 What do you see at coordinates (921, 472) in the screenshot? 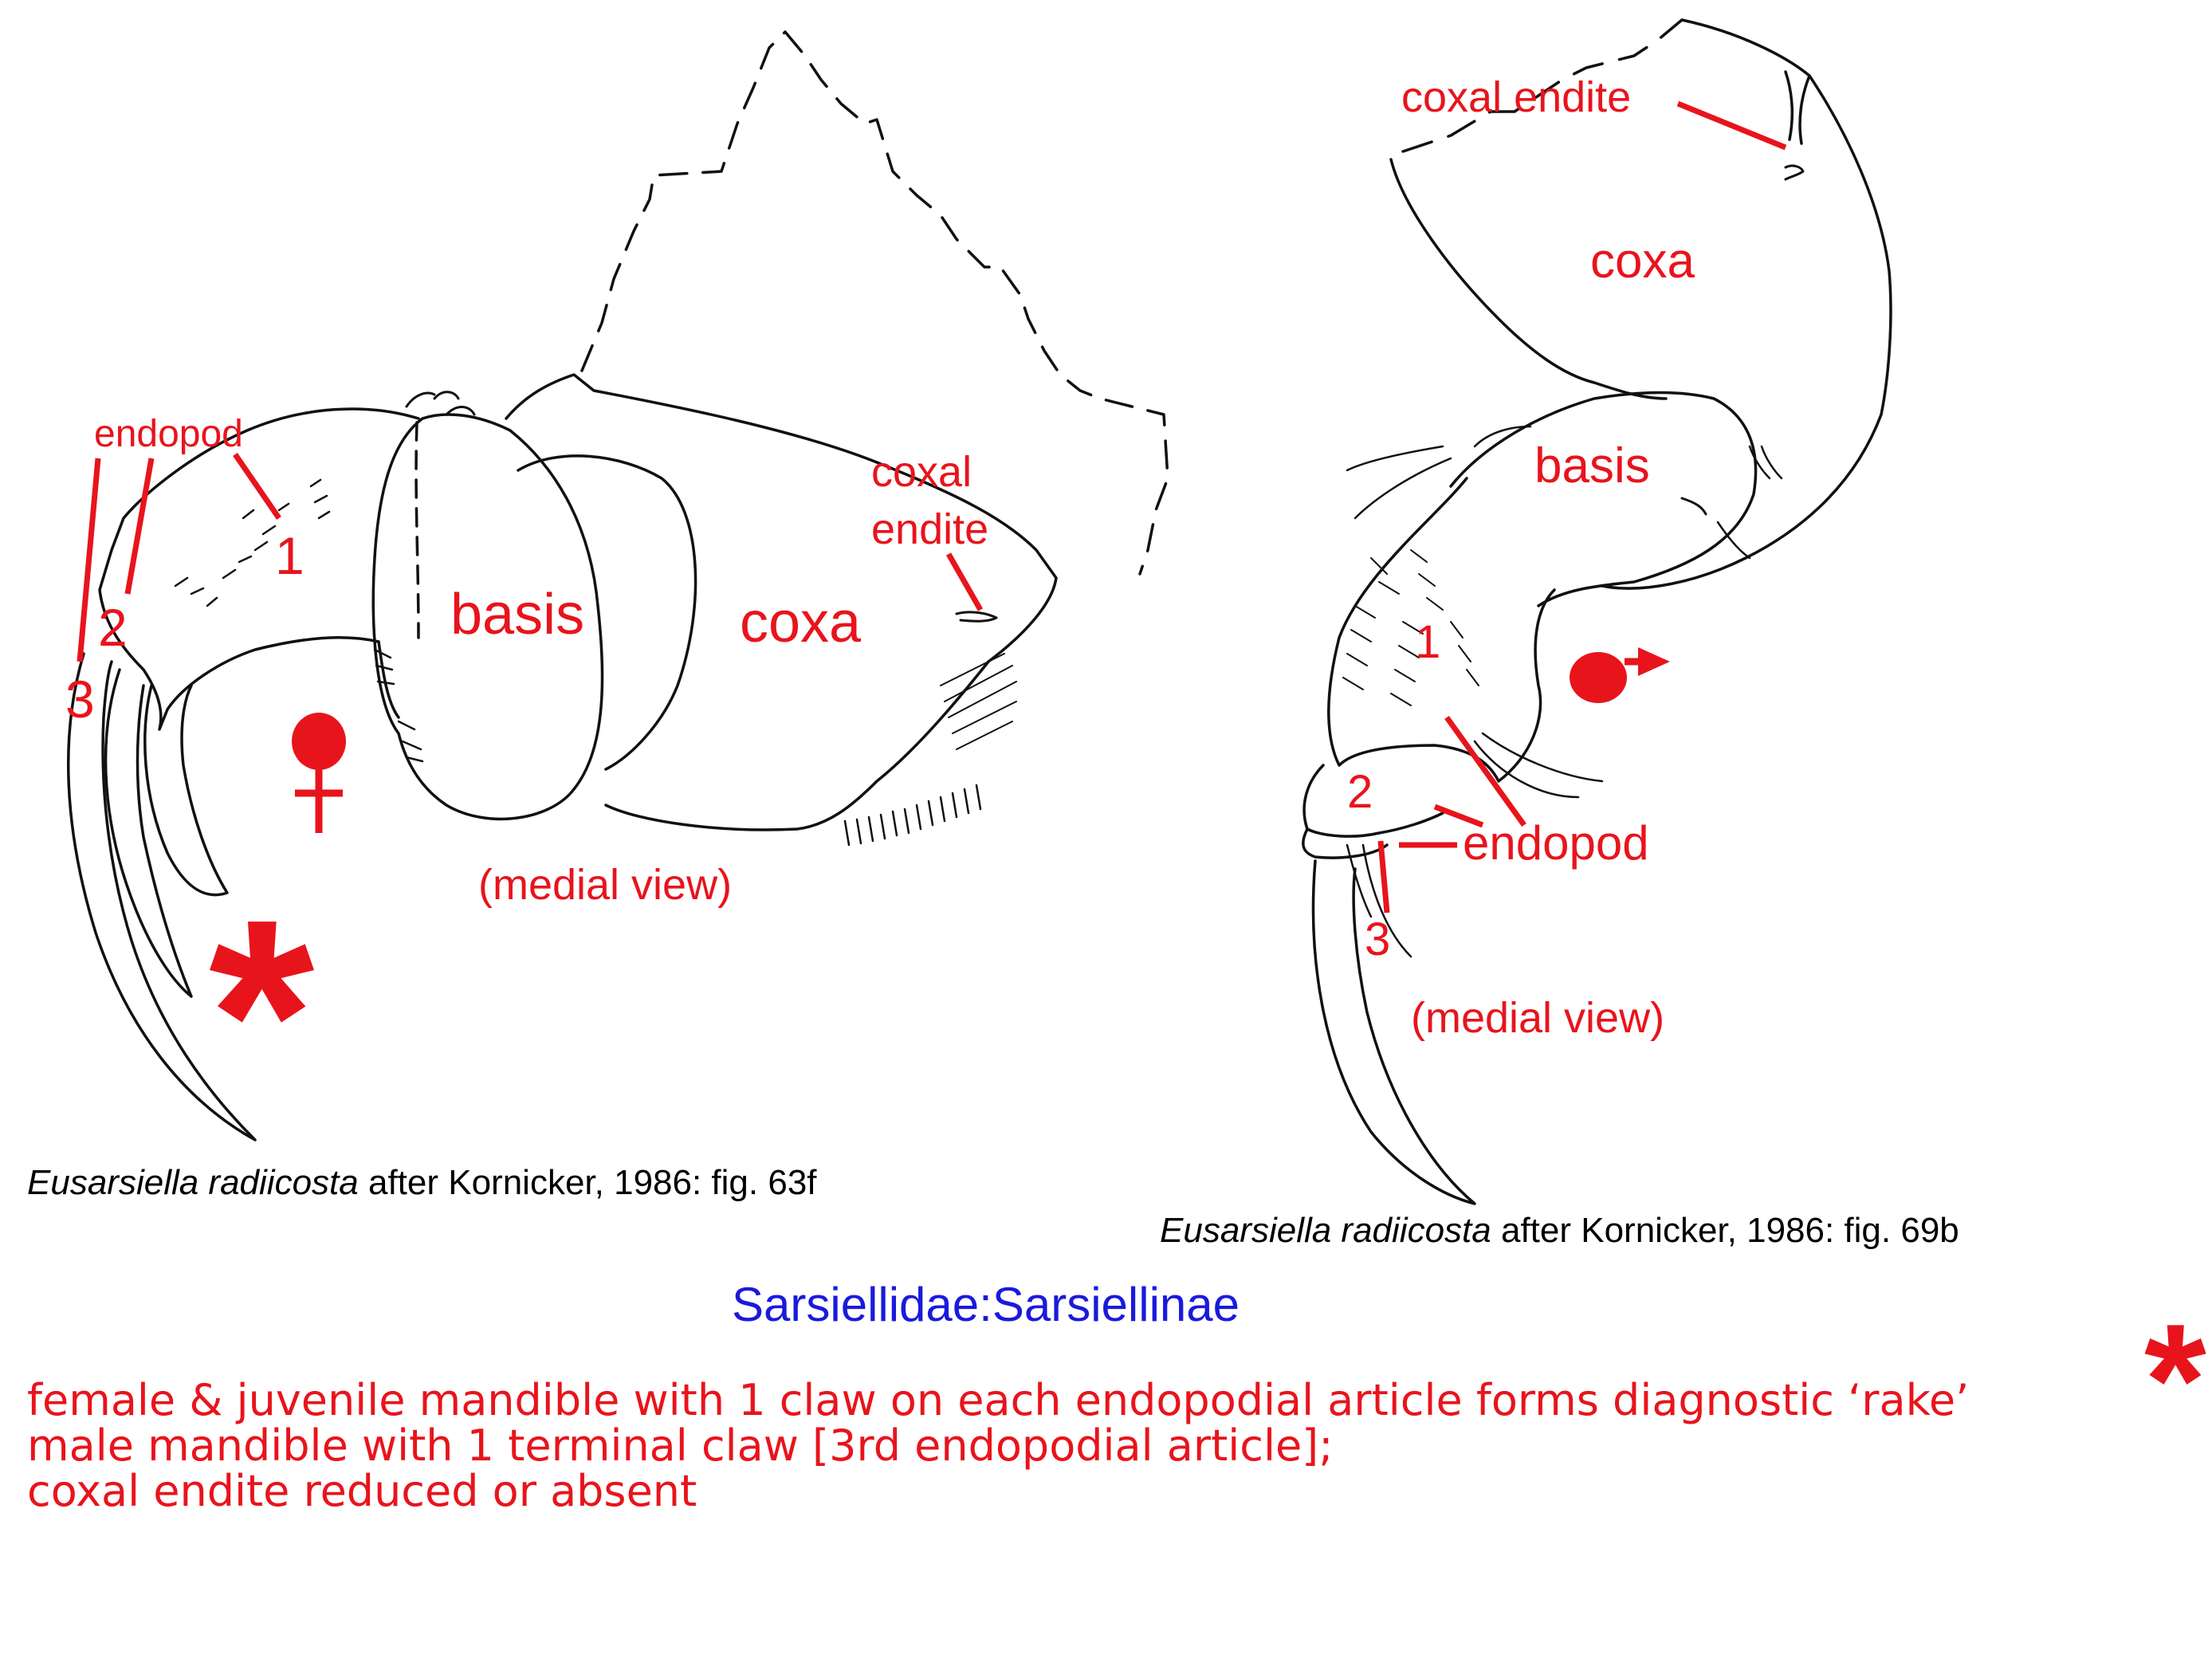
I see `label-coxal-left: coxal` at bounding box center [921, 472].